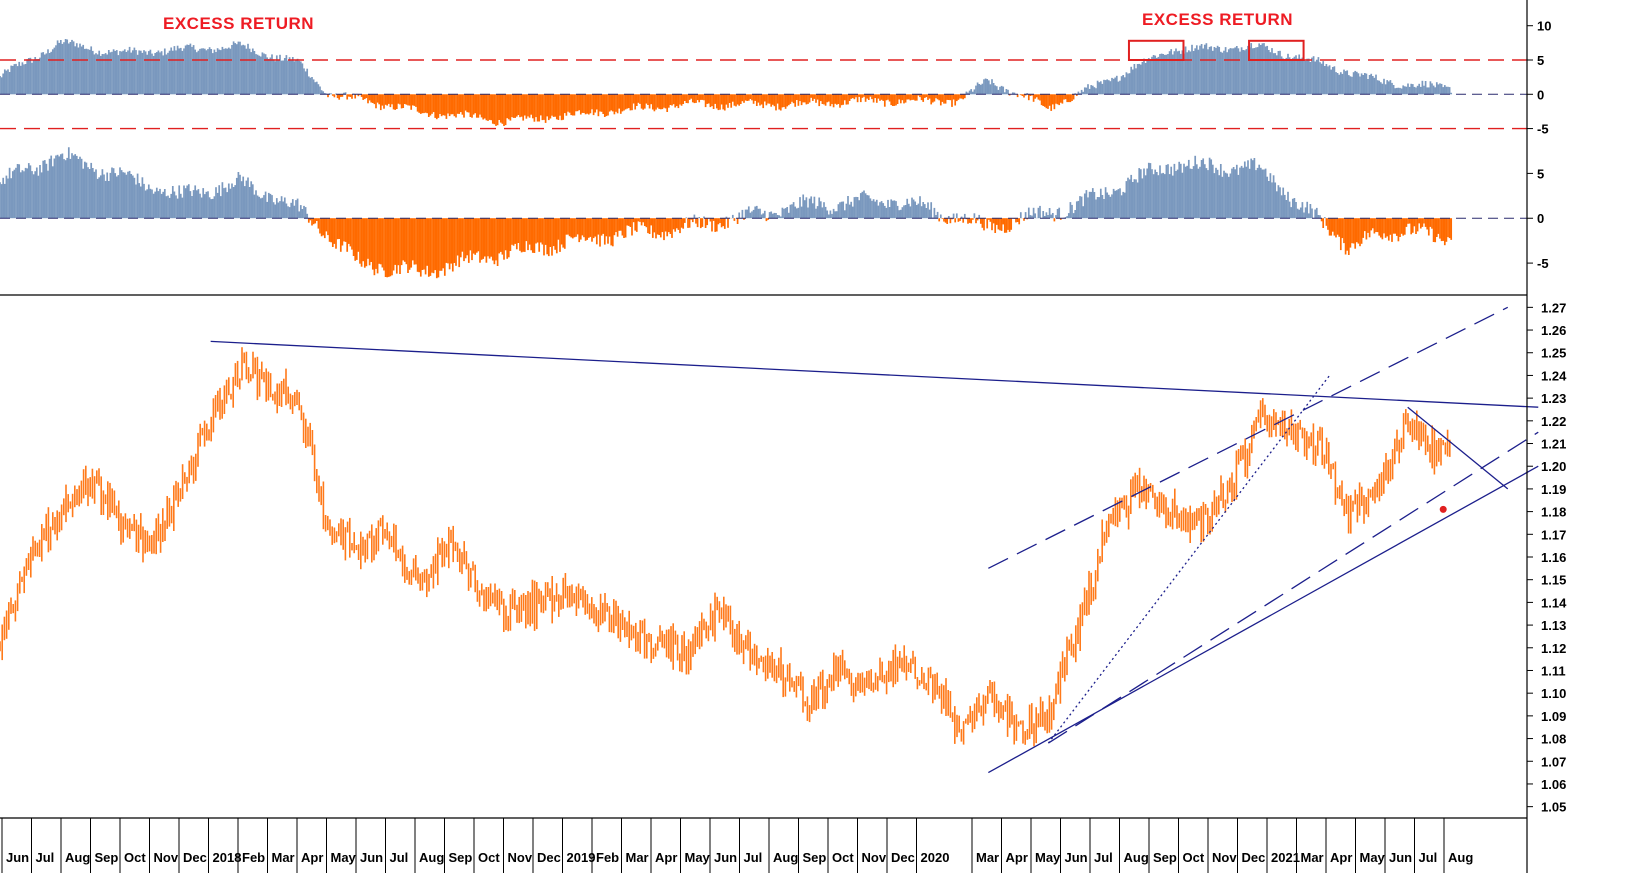  What do you see at coordinates (1553, 557) in the screenshot?
I see `y-tick-label: 1.16` at bounding box center [1553, 557].